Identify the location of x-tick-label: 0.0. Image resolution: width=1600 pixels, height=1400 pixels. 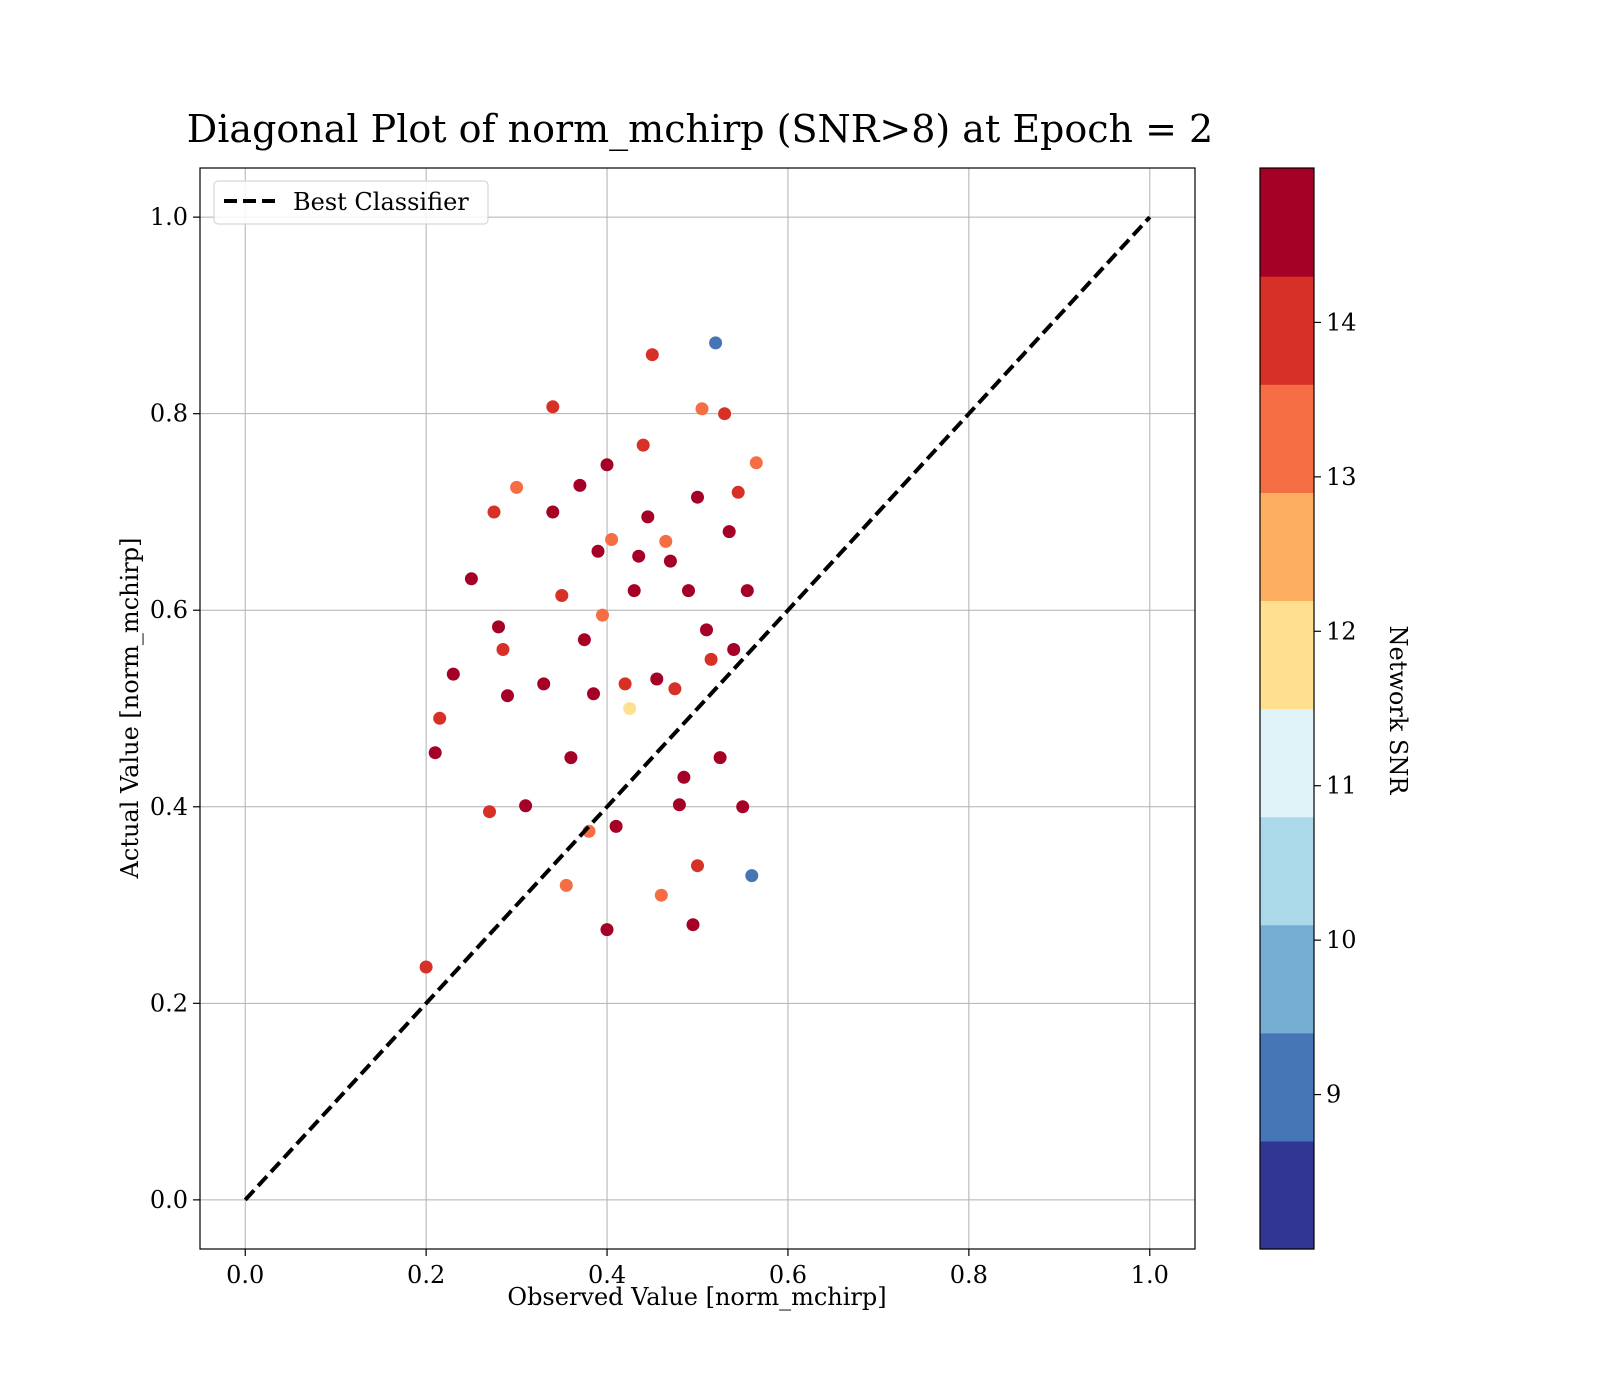
(245, 1275).